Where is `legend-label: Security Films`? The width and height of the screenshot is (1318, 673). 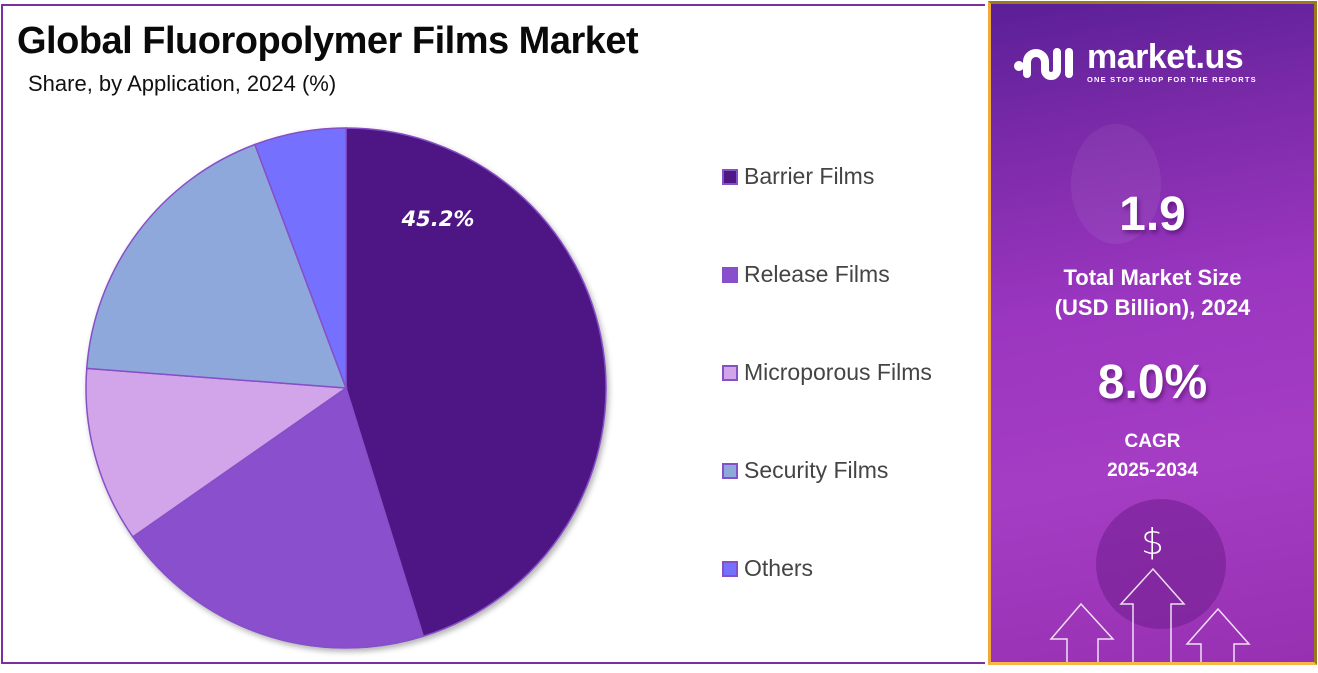 legend-label: Security Films is located at coordinates (816, 470).